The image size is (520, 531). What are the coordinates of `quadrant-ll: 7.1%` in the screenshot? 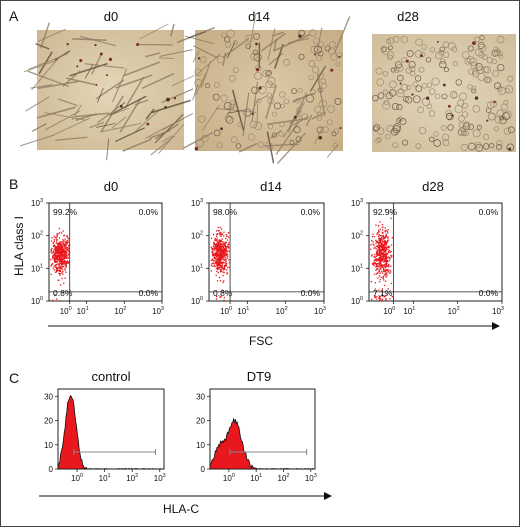 It's located at (383, 293).